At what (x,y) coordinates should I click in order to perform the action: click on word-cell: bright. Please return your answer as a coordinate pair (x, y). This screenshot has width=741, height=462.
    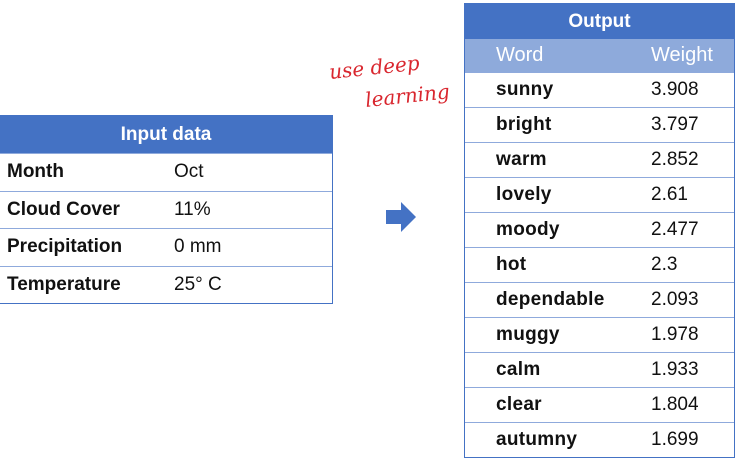
    Looking at the image, I should click on (524, 124).